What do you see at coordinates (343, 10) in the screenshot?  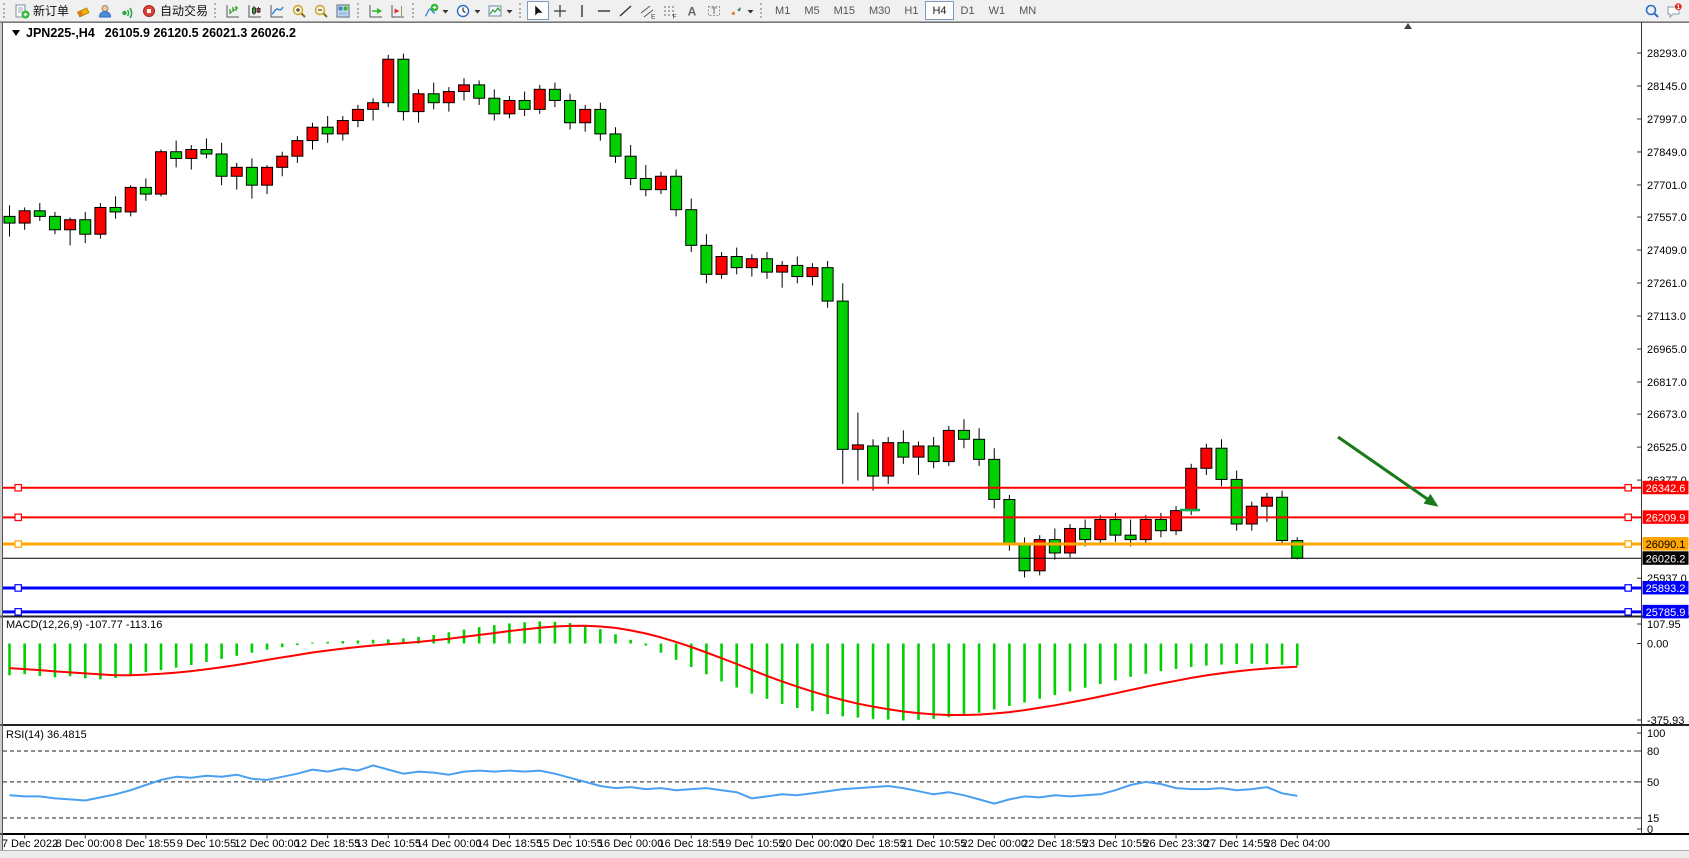 I see `tile-windows-button` at bounding box center [343, 10].